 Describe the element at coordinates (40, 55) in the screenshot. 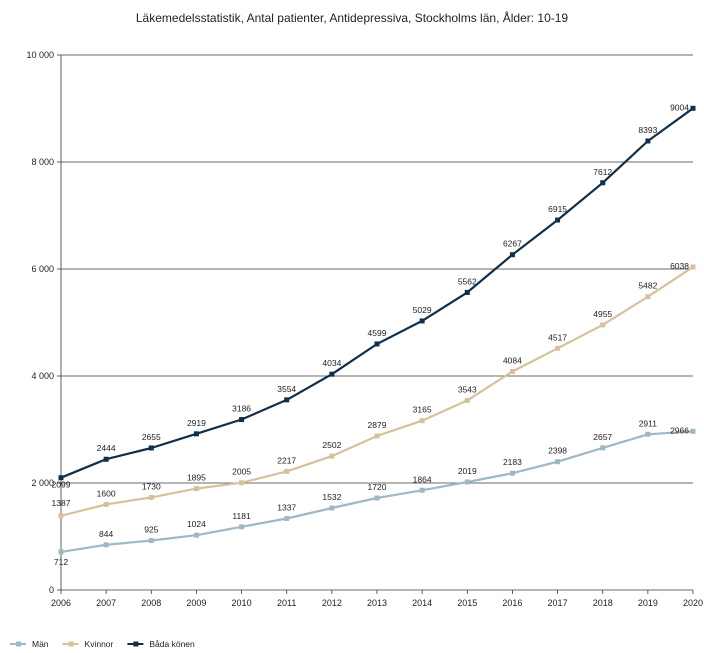

I see `y-tick-label: 10 000` at that location.